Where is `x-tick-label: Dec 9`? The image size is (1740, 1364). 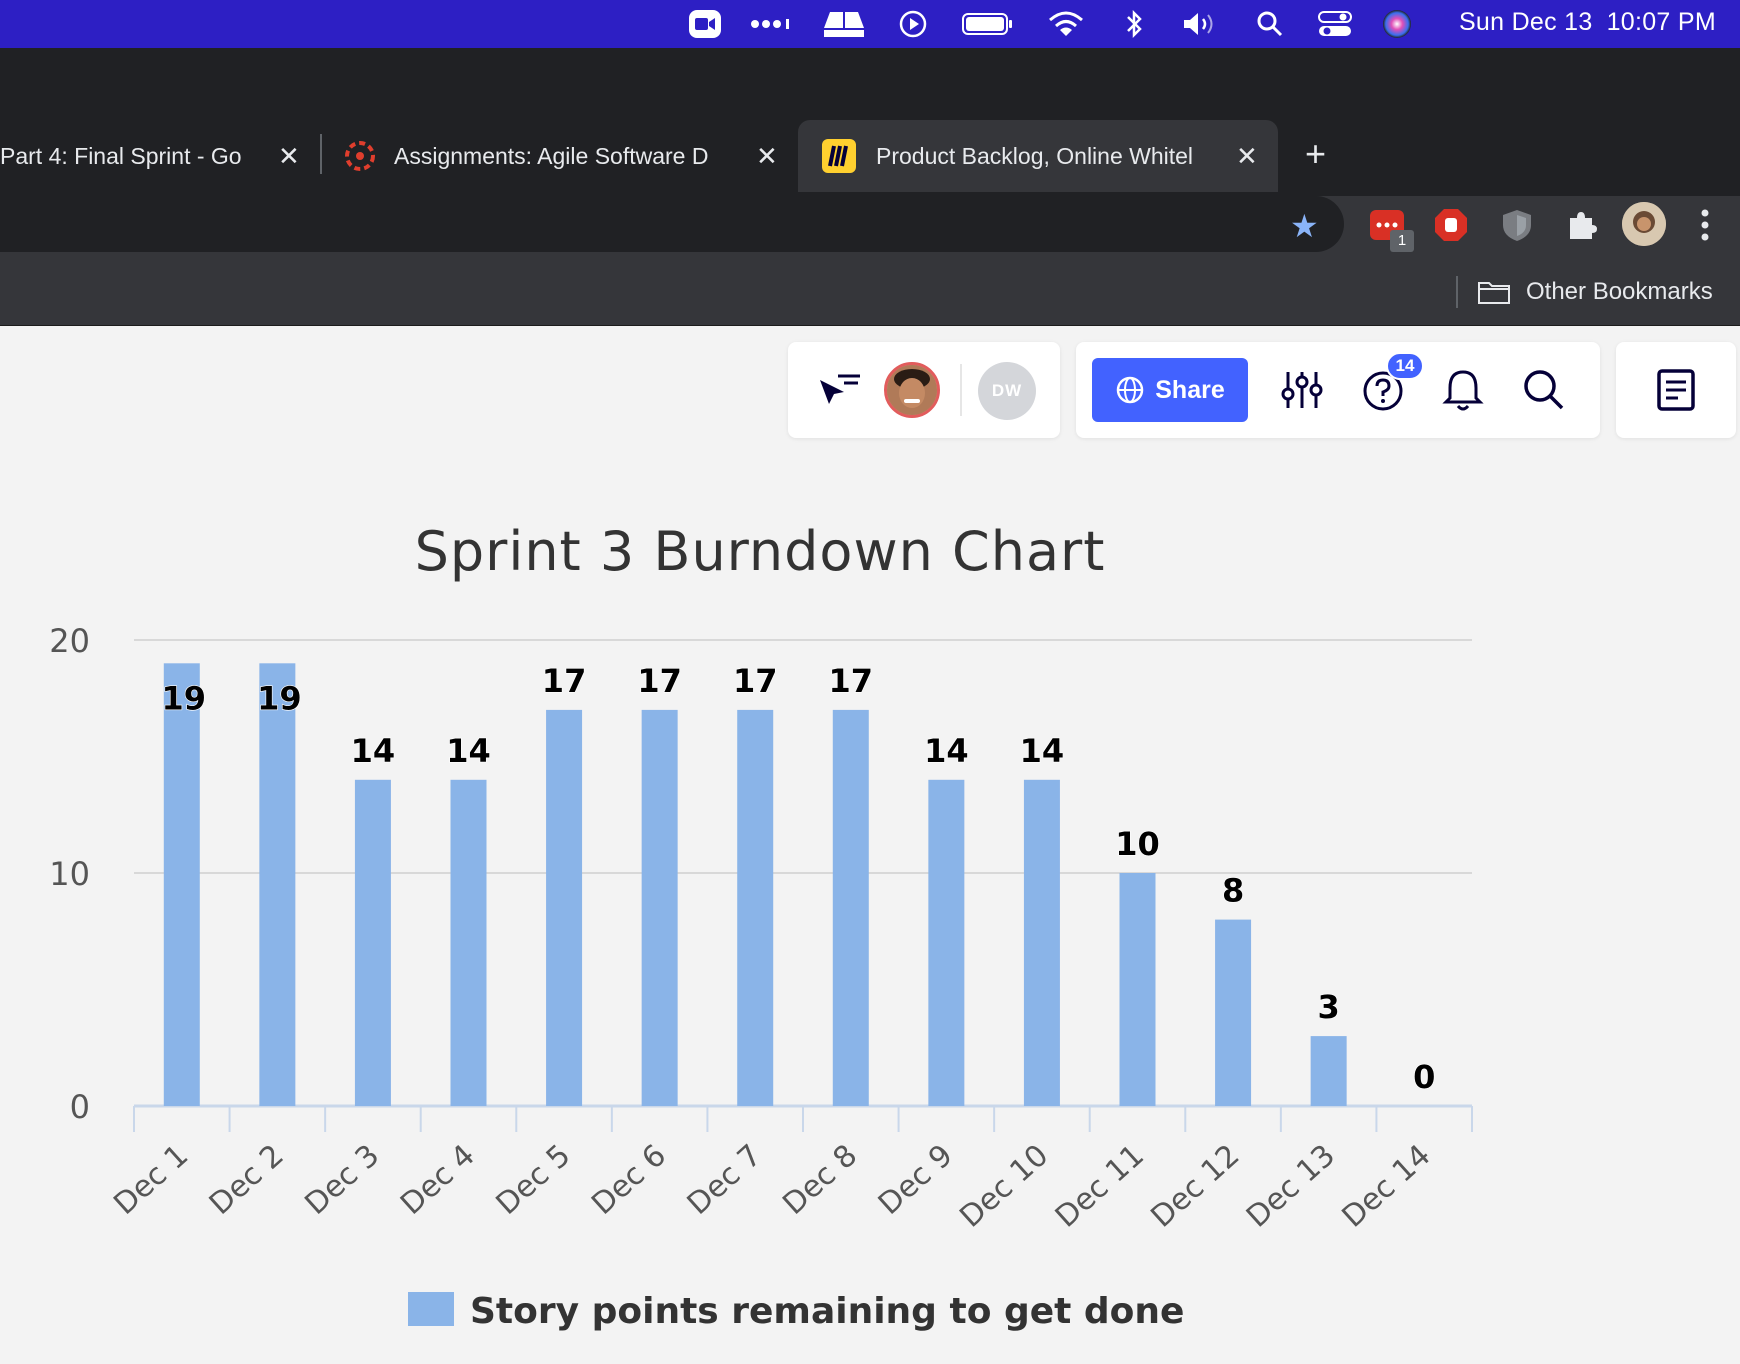
x-tick-label: Dec 9 is located at coordinates (916, 1180).